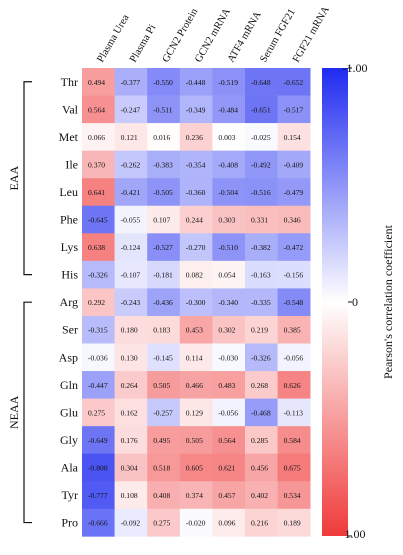  I want to click on row-label: Lys, so click(70, 247).